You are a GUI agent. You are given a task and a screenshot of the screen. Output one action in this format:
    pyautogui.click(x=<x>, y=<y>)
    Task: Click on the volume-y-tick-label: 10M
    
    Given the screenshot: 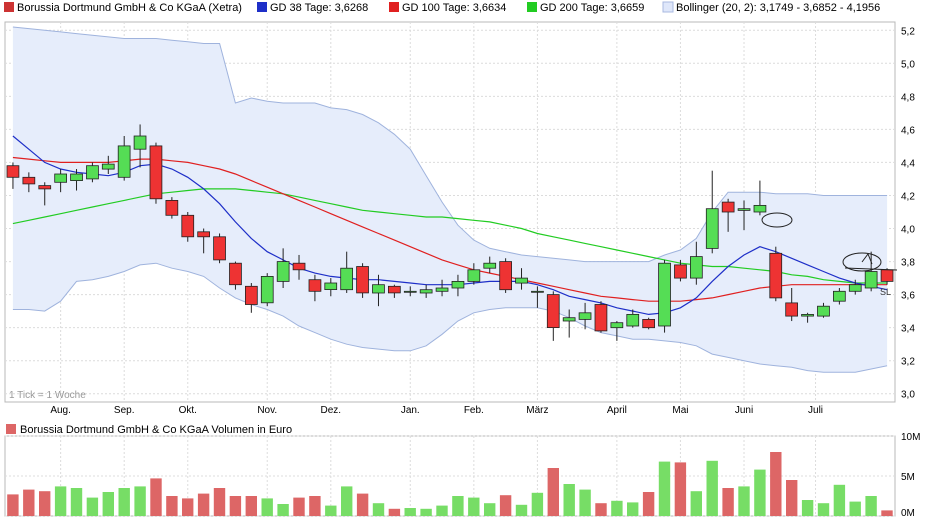 What is the action you would take?
    pyautogui.click(x=910, y=437)
    